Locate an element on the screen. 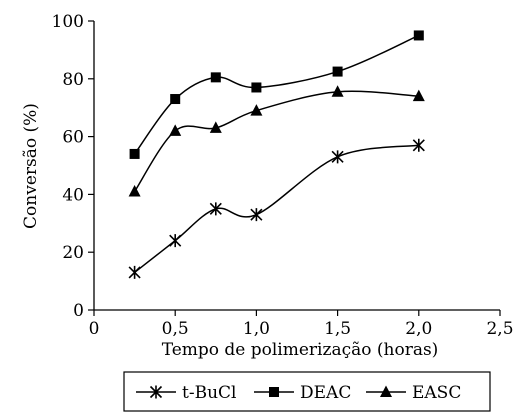 The image size is (514, 418). legend-label: t-BuCl is located at coordinates (209, 393).